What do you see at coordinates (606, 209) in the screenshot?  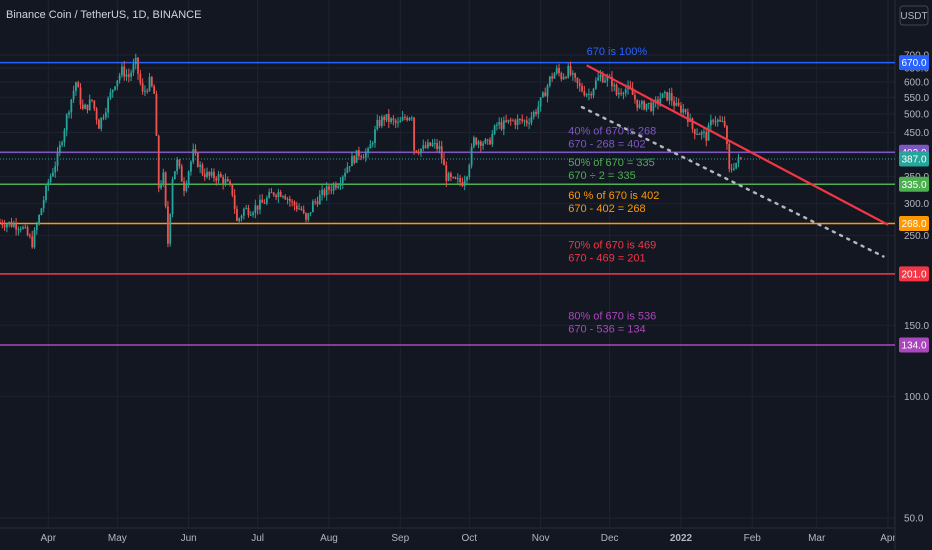 I see `annotation-text: 670 - 402 = 268` at bounding box center [606, 209].